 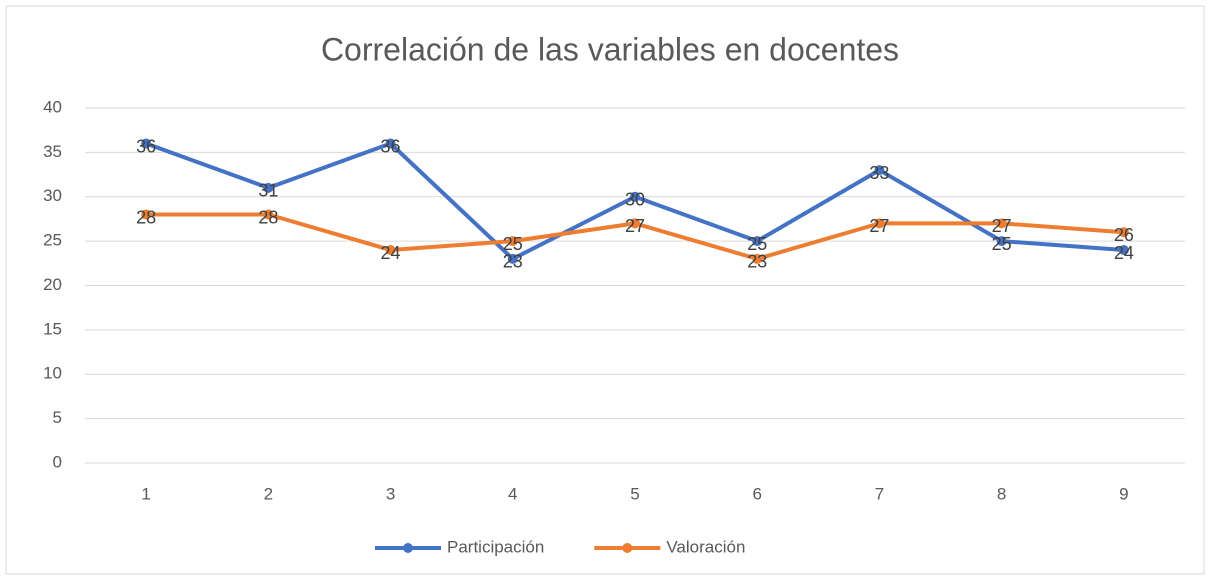 I want to click on y-tick-label: 20, so click(x=52, y=284).